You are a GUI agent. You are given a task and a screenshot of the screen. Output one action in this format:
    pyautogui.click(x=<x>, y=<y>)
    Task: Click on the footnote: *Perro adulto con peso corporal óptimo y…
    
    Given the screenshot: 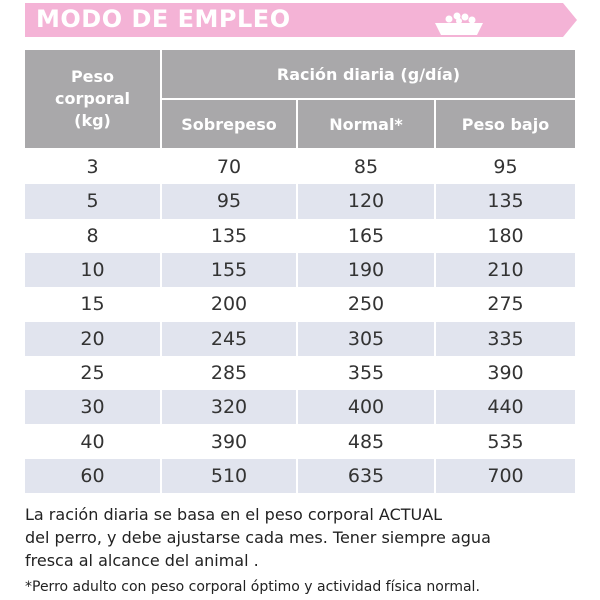 What is the action you would take?
    pyautogui.click(x=252, y=587)
    